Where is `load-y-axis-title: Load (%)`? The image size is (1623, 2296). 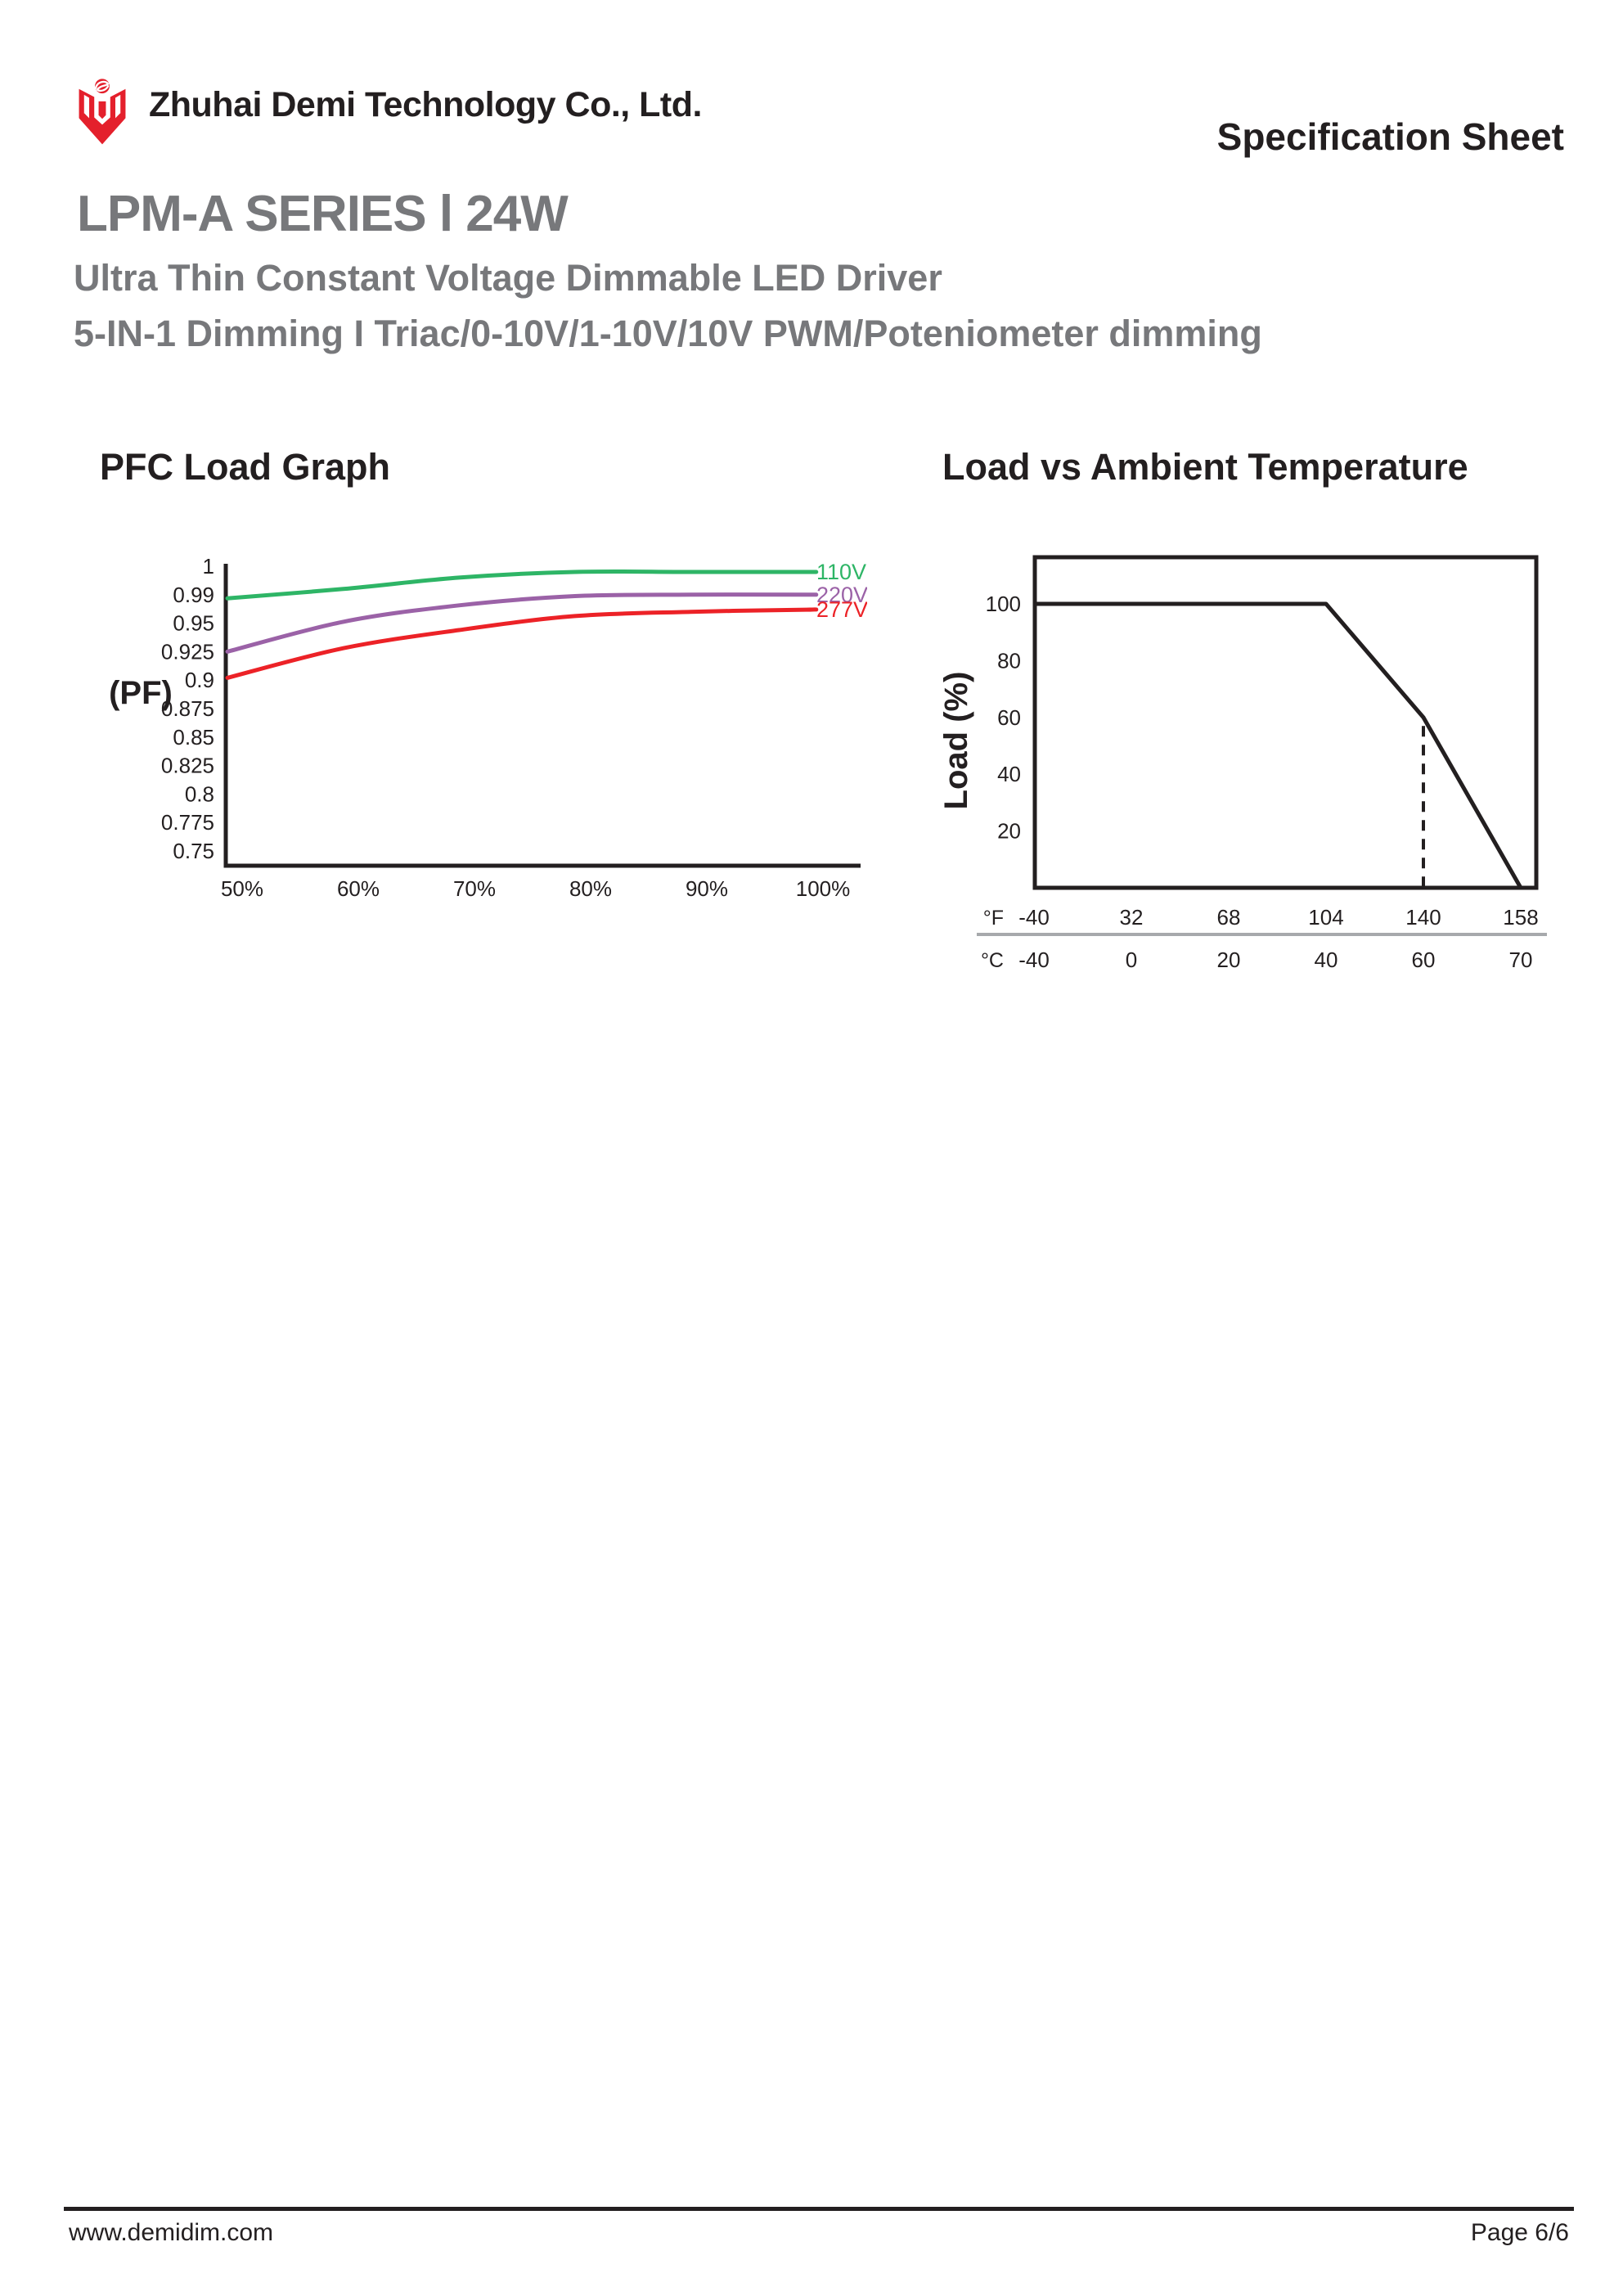 load-y-axis-title: Load (%) is located at coordinates (956, 741).